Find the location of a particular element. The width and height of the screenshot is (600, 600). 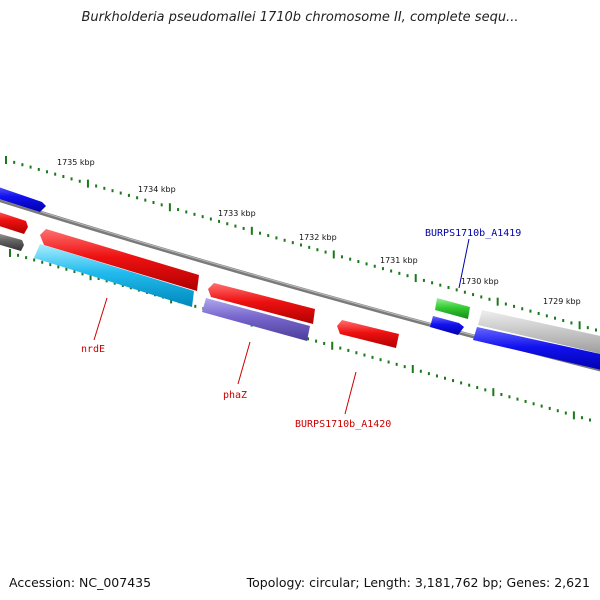

gene-green-A1419 is located at coordinates (452, 308).